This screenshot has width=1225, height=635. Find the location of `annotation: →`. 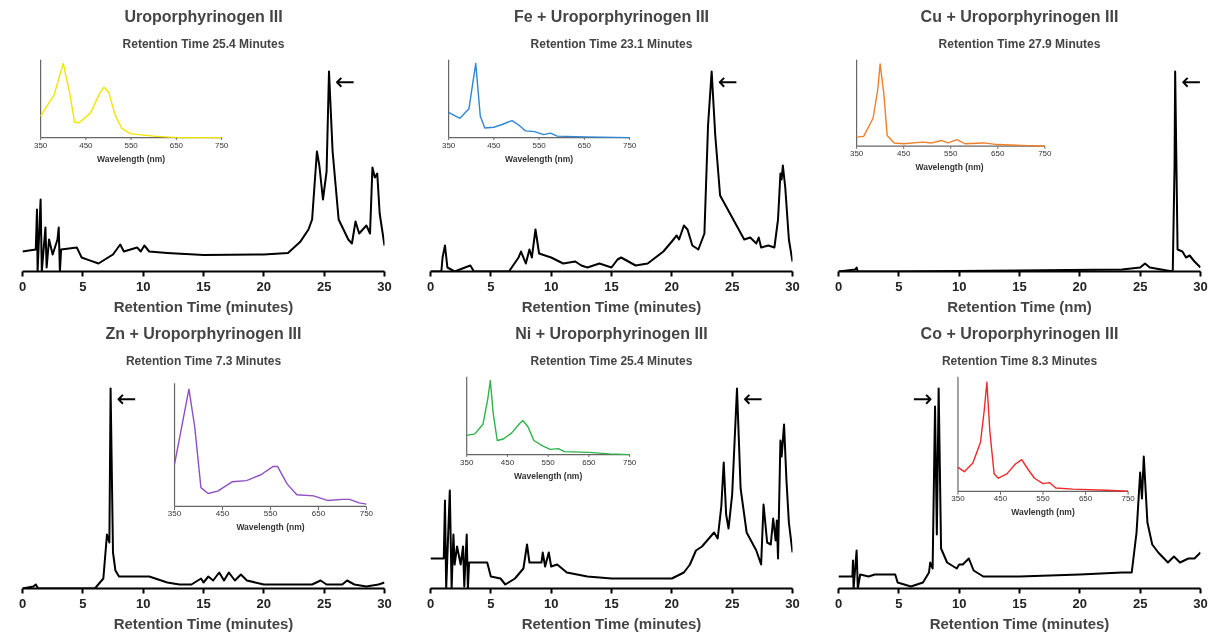

annotation: → is located at coordinates (922, 398).